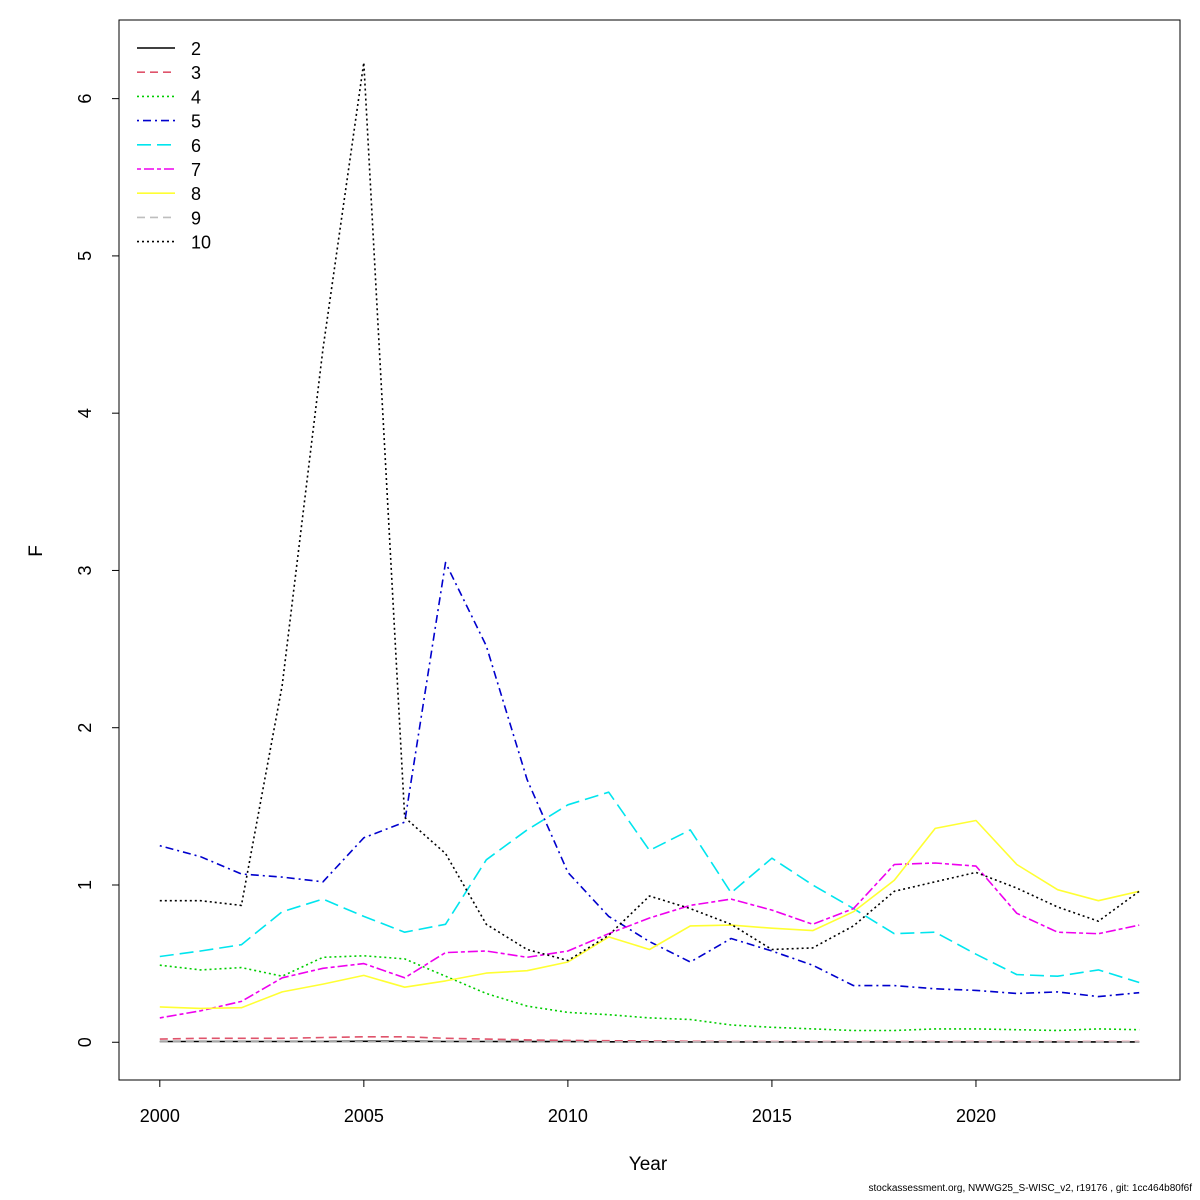 The image size is (1200, 1200). What do you see at coordinates (36, 551) in the screenshot?
I see `y-axis-label: F` at bounding box center [36, 551].